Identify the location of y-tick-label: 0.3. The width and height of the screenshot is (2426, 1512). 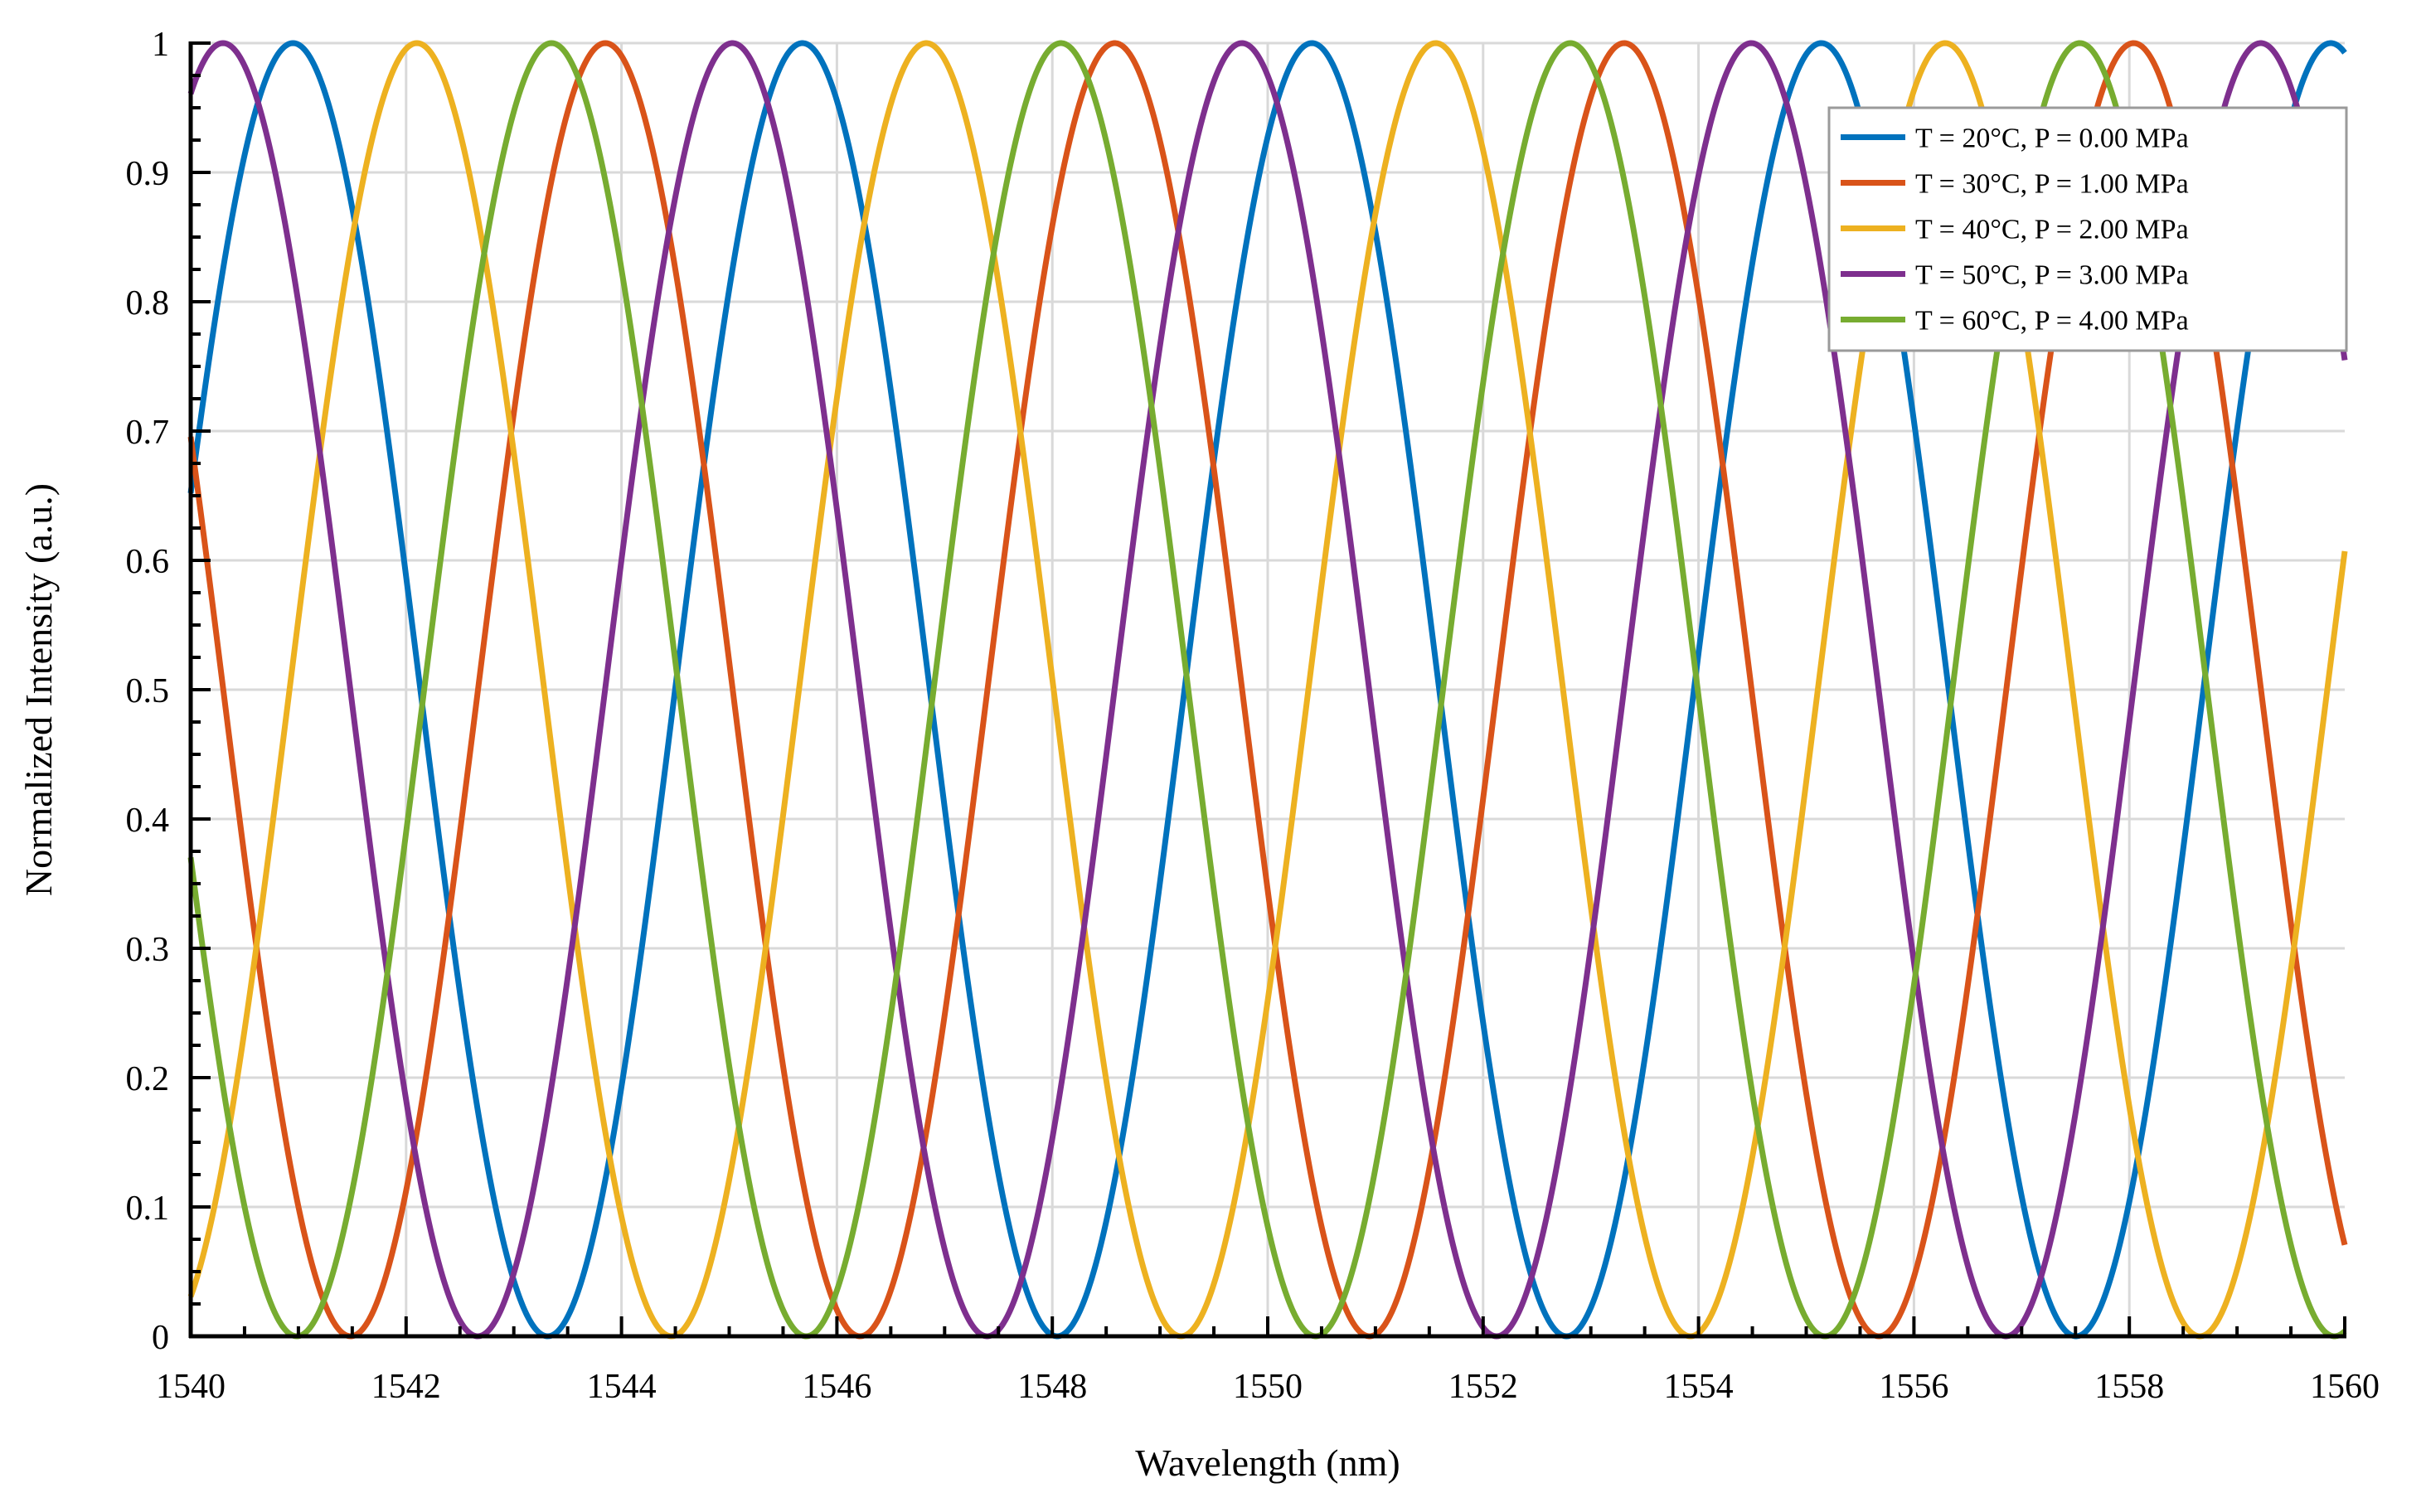
(148, 950).